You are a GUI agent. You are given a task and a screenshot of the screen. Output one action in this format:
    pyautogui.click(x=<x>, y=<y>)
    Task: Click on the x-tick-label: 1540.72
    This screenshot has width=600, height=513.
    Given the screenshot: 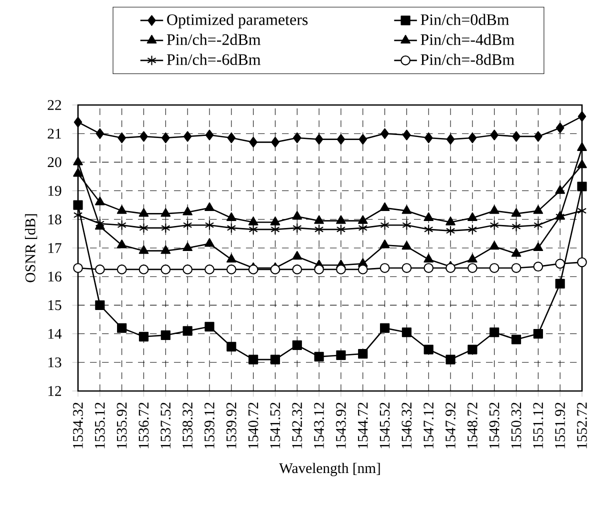 What is the action you would take?
    pyautogui.click(x=253, y=425)
    